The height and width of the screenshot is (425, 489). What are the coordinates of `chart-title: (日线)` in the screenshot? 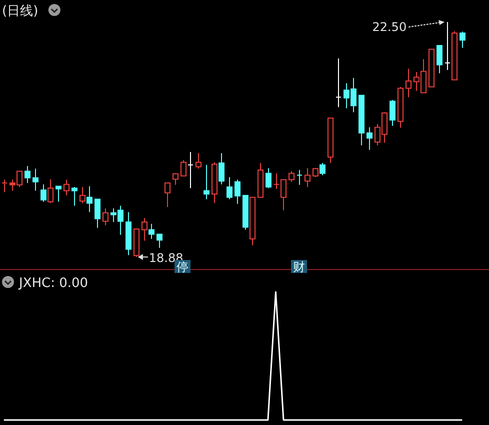 It's located at (20, 11).